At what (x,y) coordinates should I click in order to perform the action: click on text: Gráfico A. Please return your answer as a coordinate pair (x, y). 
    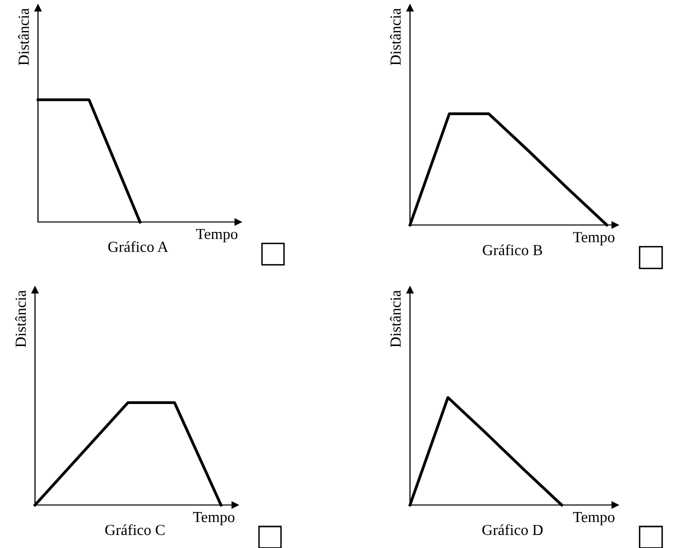
    Looking at the image, I should click on (138, 246).